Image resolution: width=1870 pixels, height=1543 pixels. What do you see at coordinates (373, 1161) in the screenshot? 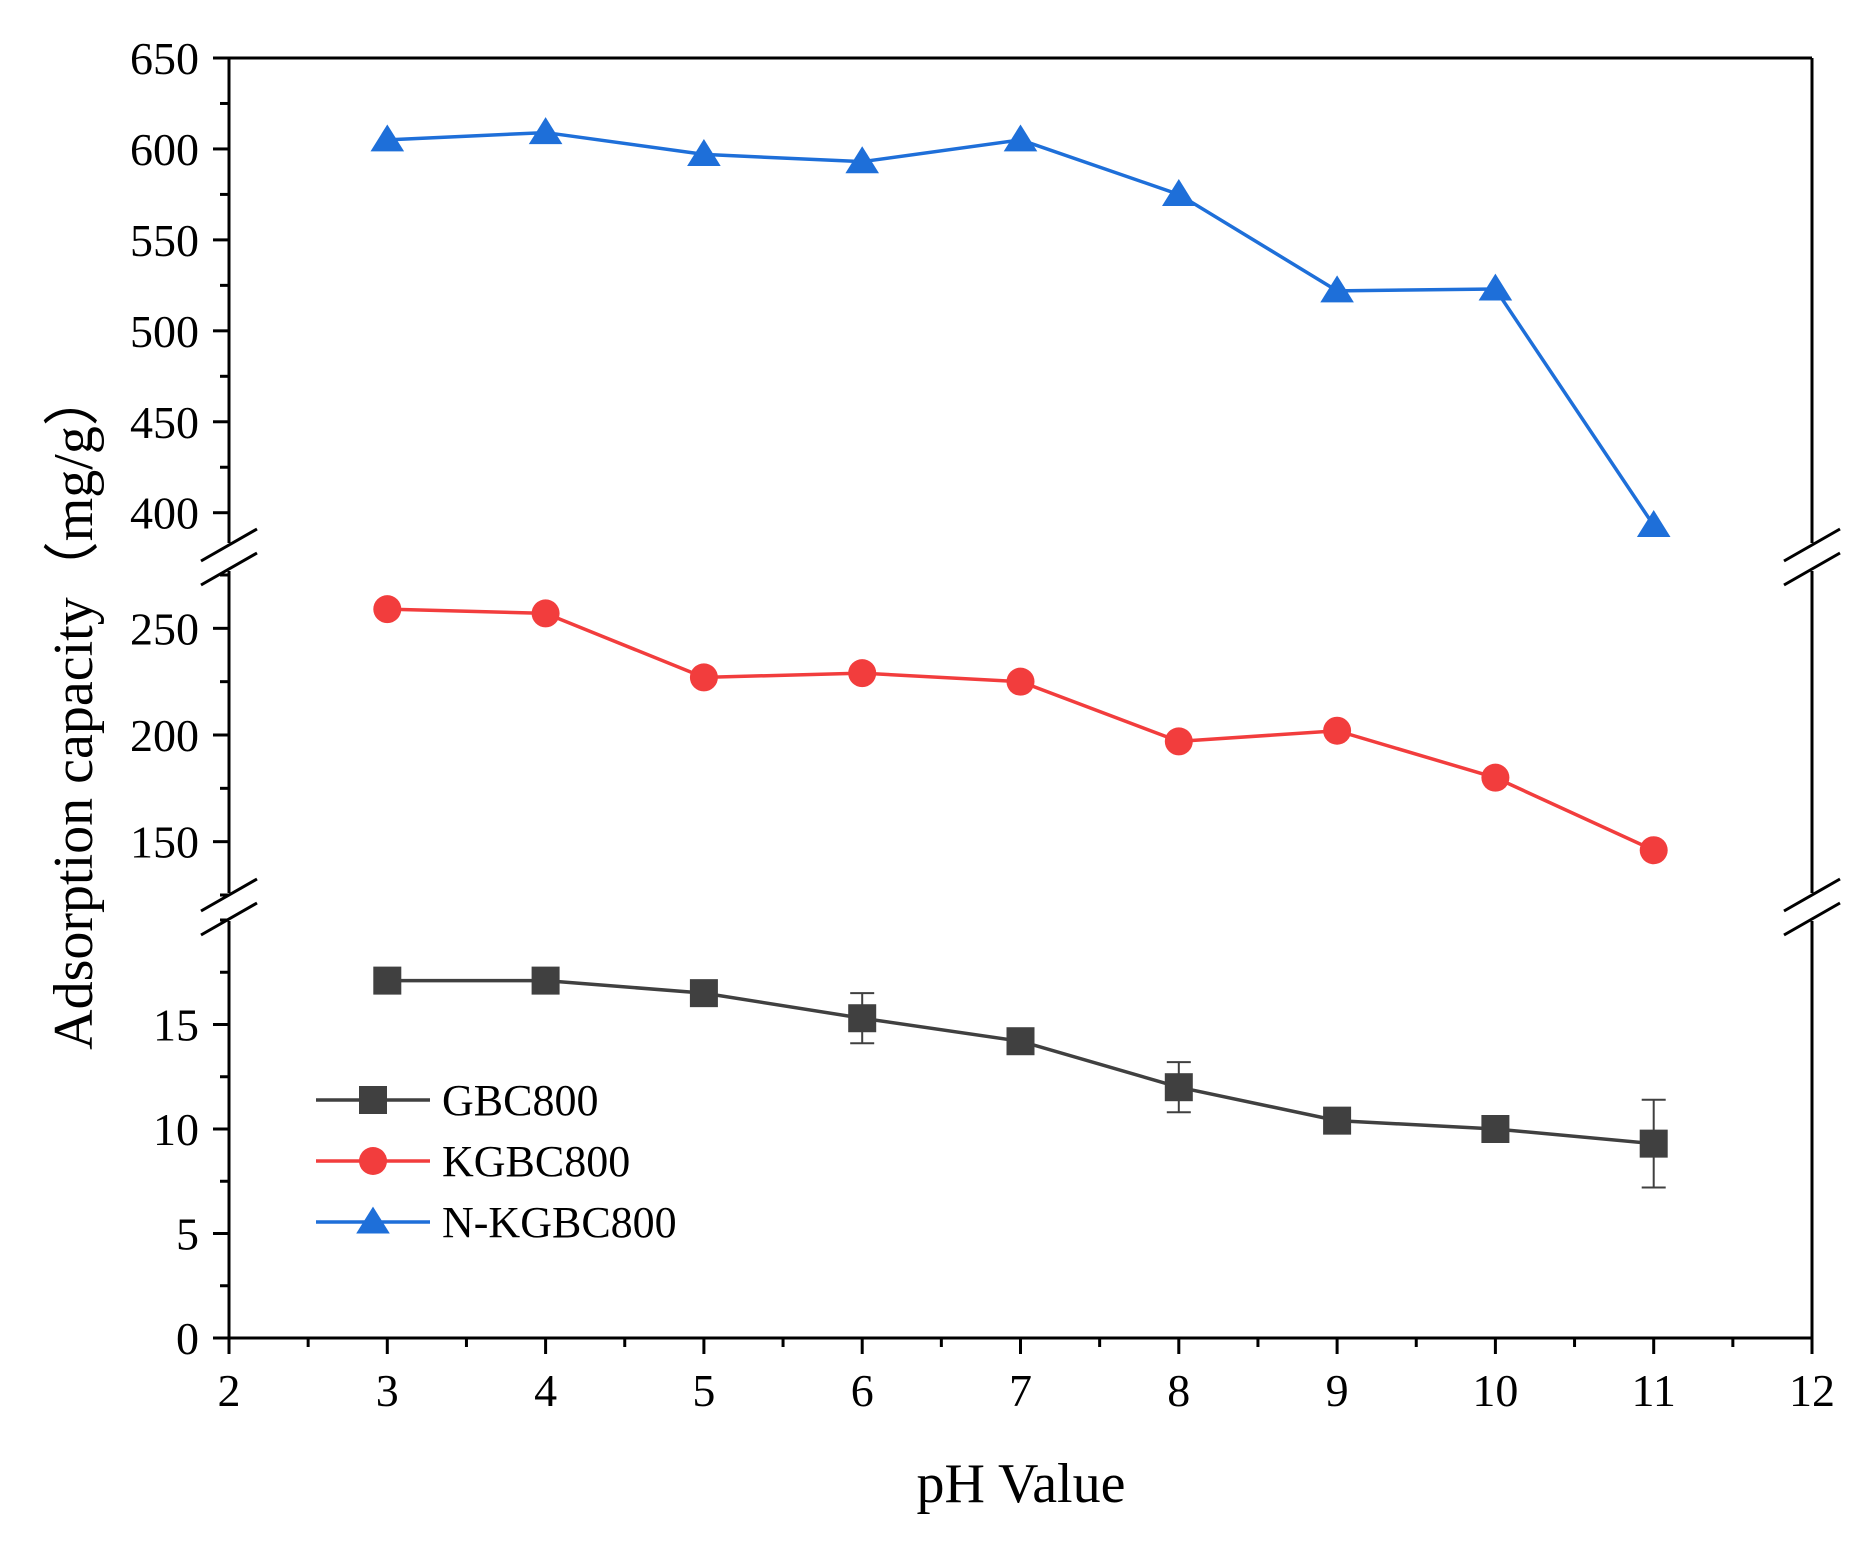
I see `legend-marker-kgbc800` at bounding box center [373, 1161].